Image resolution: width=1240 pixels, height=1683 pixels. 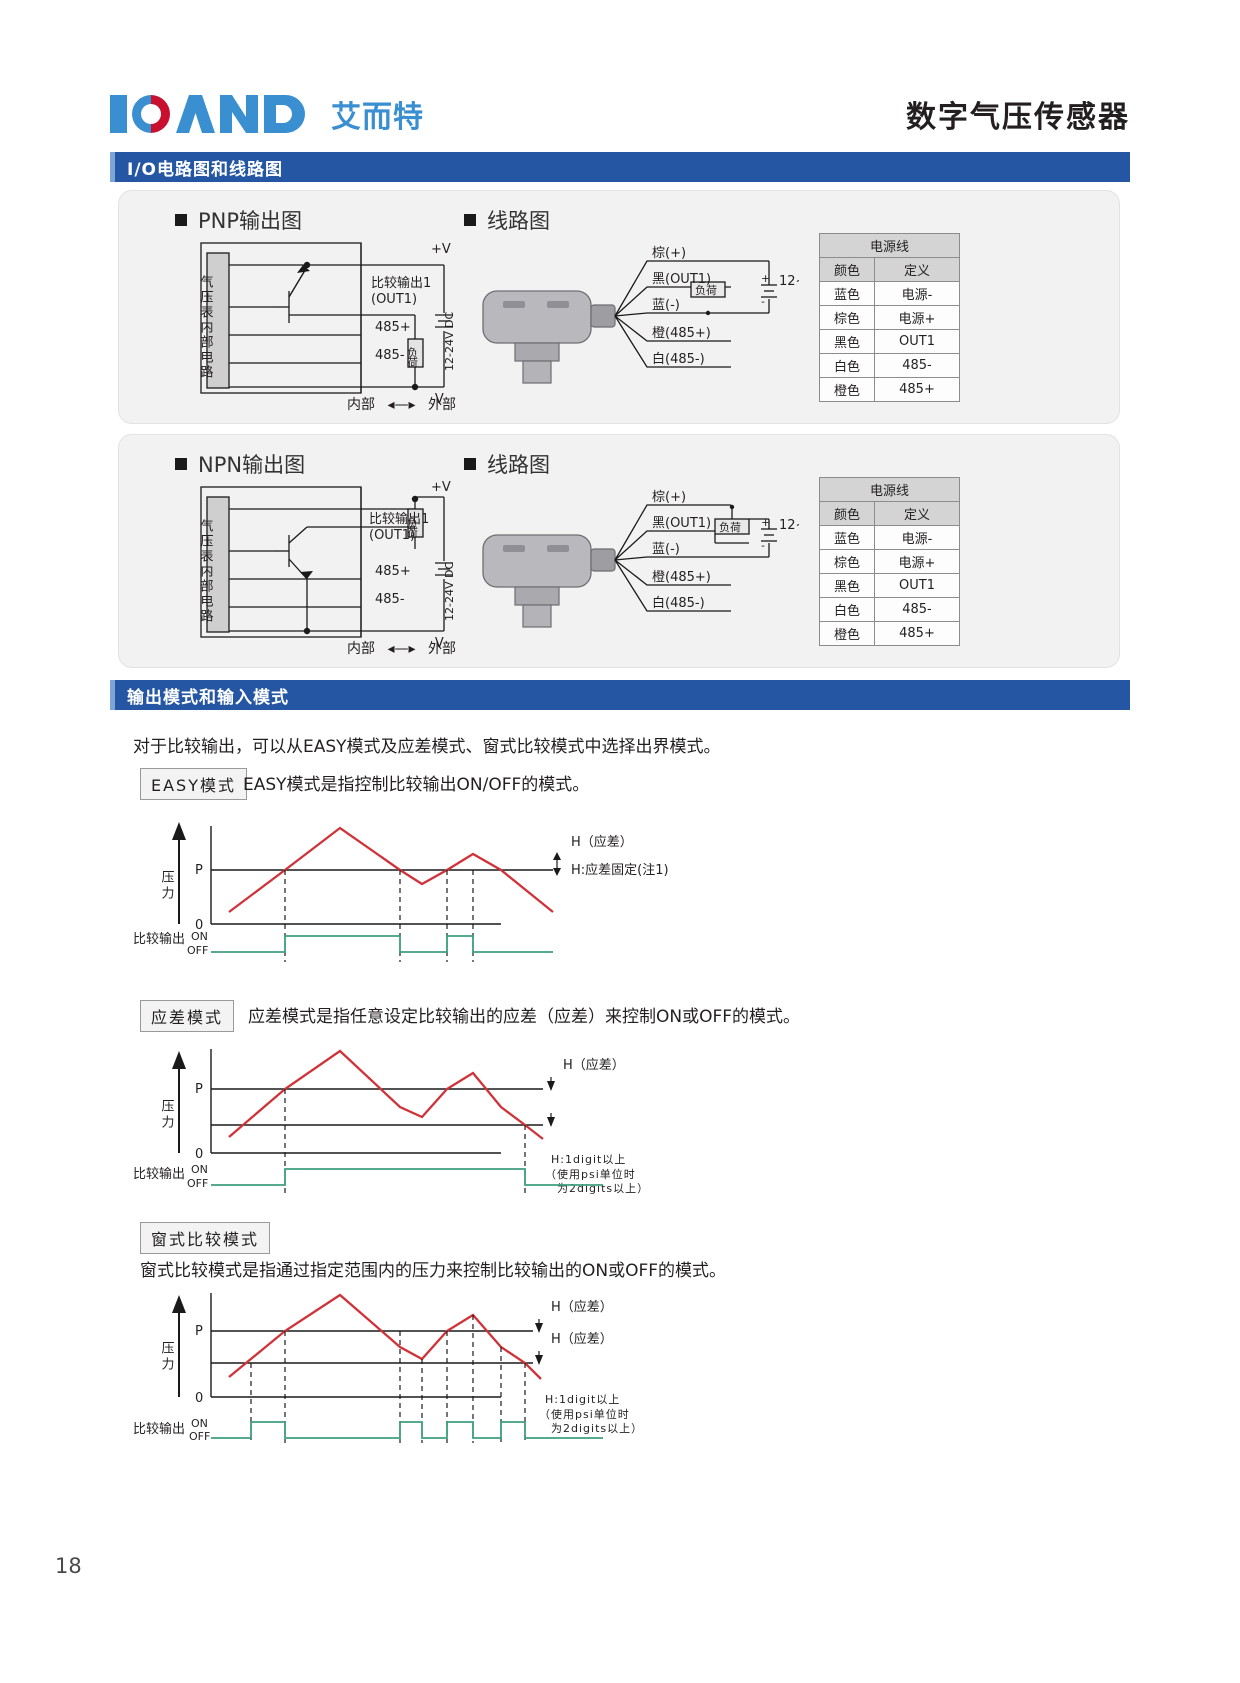 I want to click on easy-output-waveform, so click(x=382, y=944).